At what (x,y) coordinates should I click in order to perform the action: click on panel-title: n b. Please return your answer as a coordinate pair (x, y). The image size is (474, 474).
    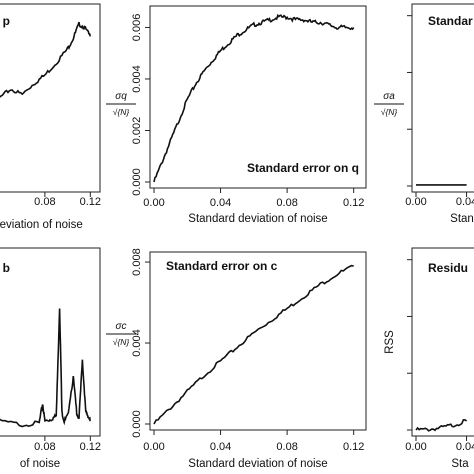
    Looking at the image, I should click on (5, 268).